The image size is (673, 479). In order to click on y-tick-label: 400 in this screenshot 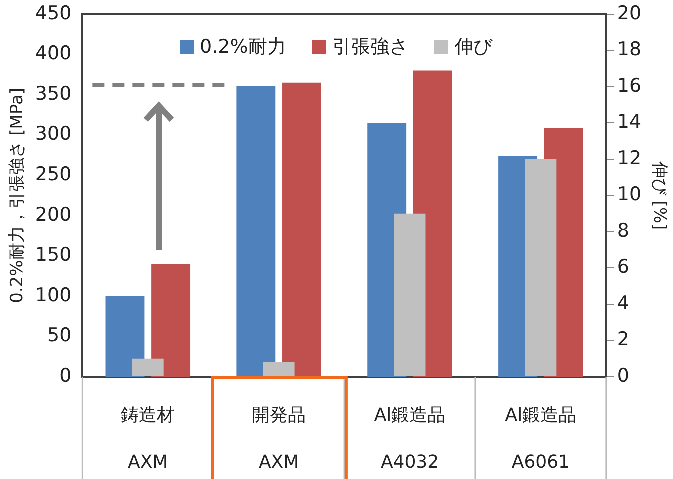, I will do `click(53, 53)`.